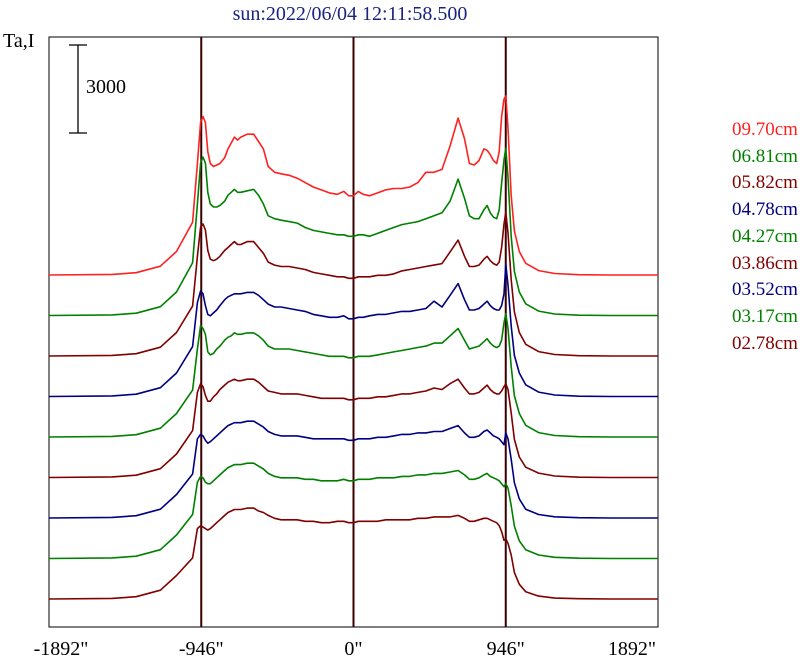  Describe the element at coordinates (78, 89) in the screenshot. I see `scale-bar` at that location.